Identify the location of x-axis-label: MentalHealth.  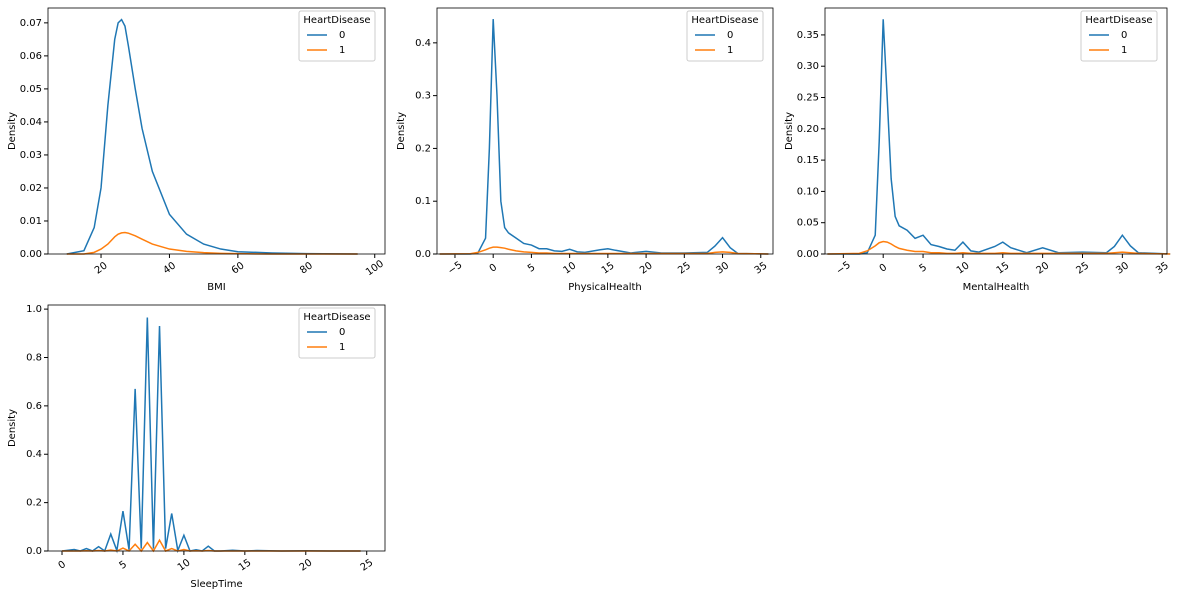
(996, 287).